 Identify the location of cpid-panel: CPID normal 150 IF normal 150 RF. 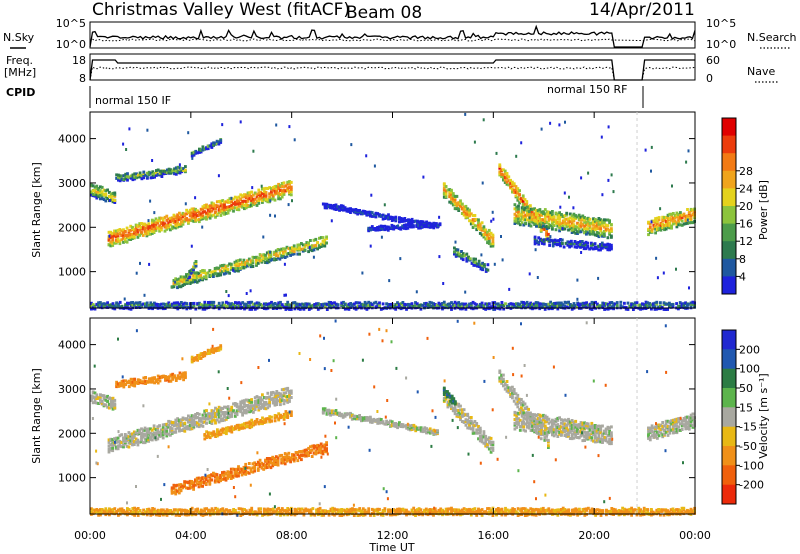
(325, 95).